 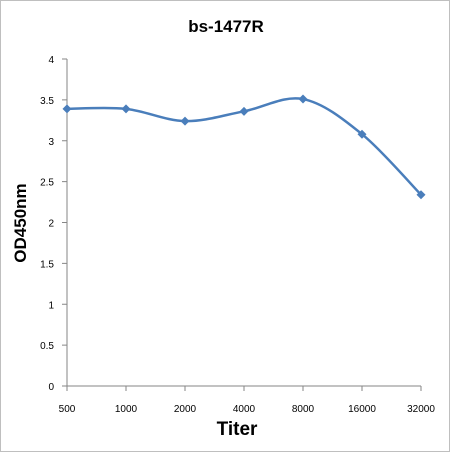 I want to click on y-tick-label: 3.5, so click(x=47, y=101).